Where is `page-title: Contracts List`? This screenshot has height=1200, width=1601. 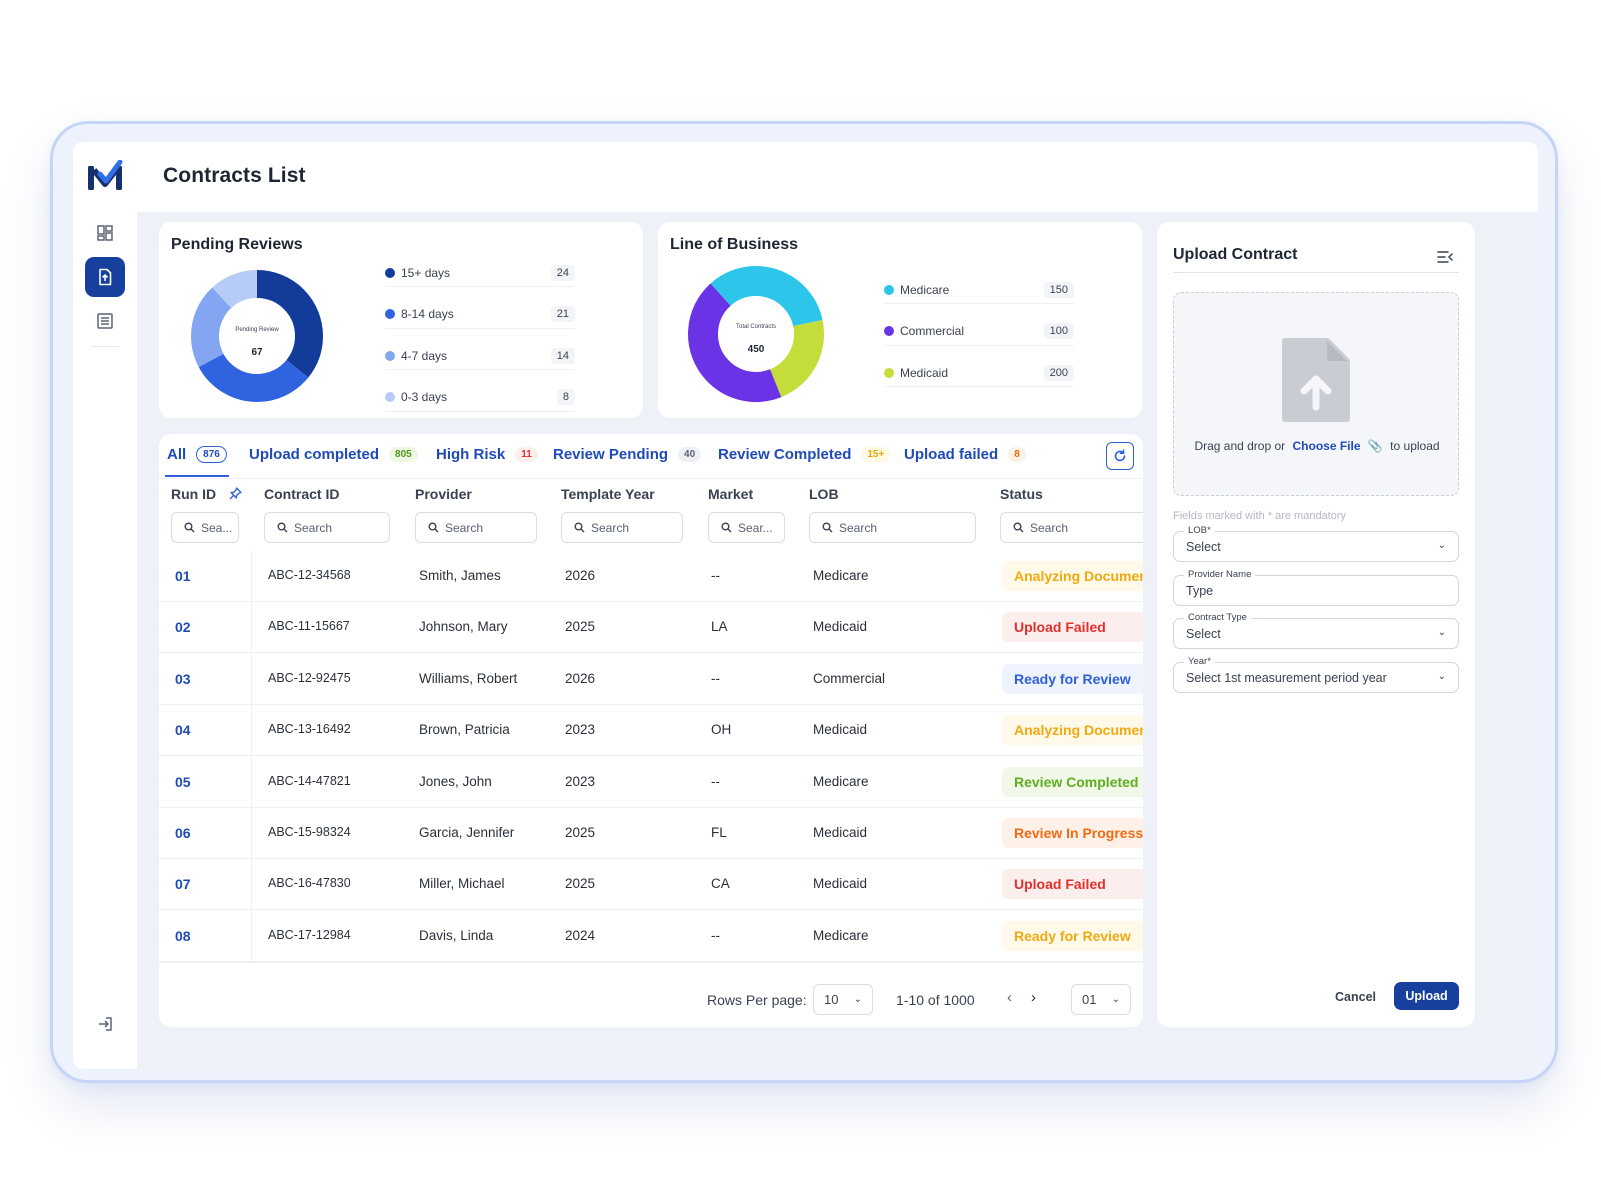 page-title: Contracts List is located at coordinates (234, 175).